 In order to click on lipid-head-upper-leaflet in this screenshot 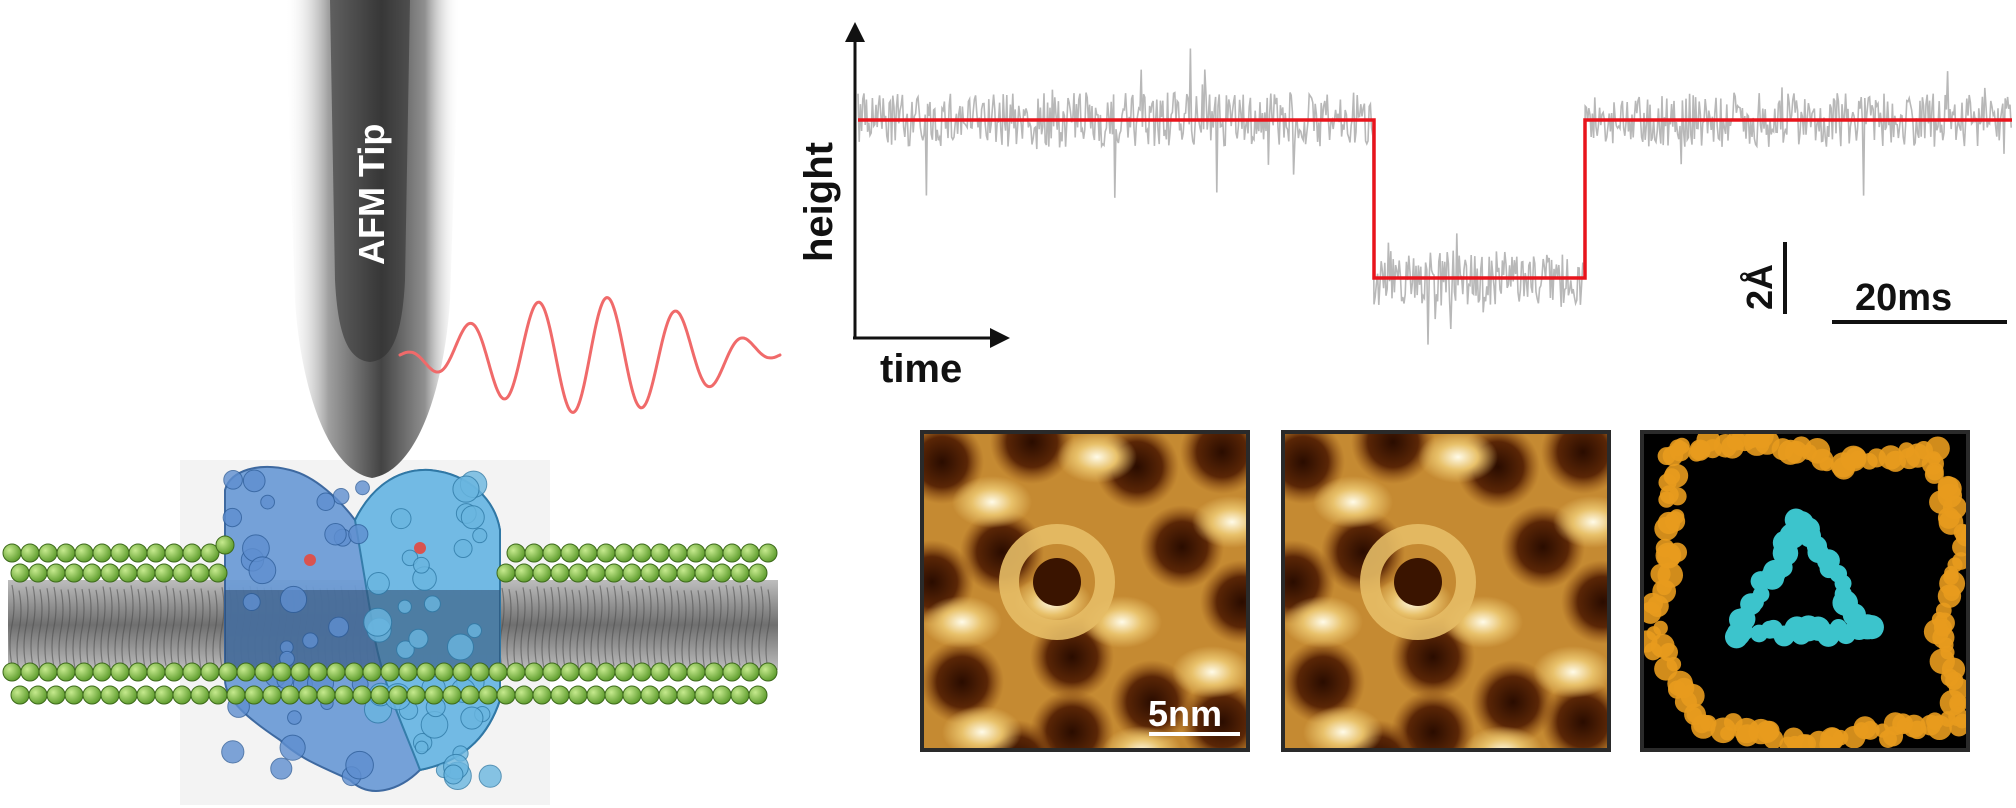, I will do `click(390, 559)`.